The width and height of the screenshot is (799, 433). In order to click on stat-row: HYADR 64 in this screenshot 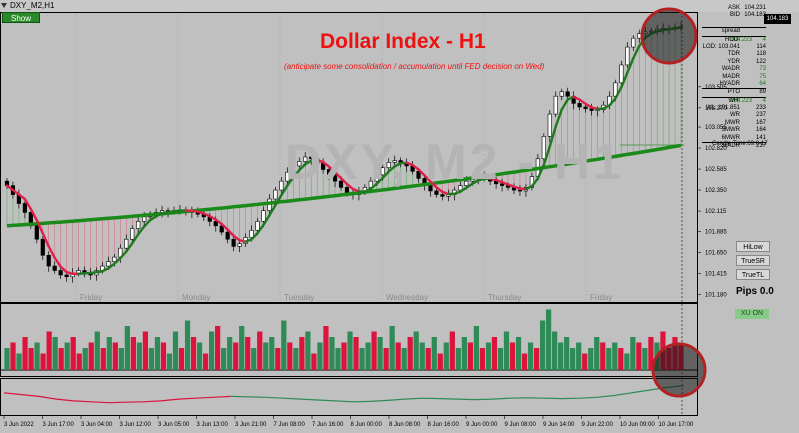, I will do `click(734, 84)`.